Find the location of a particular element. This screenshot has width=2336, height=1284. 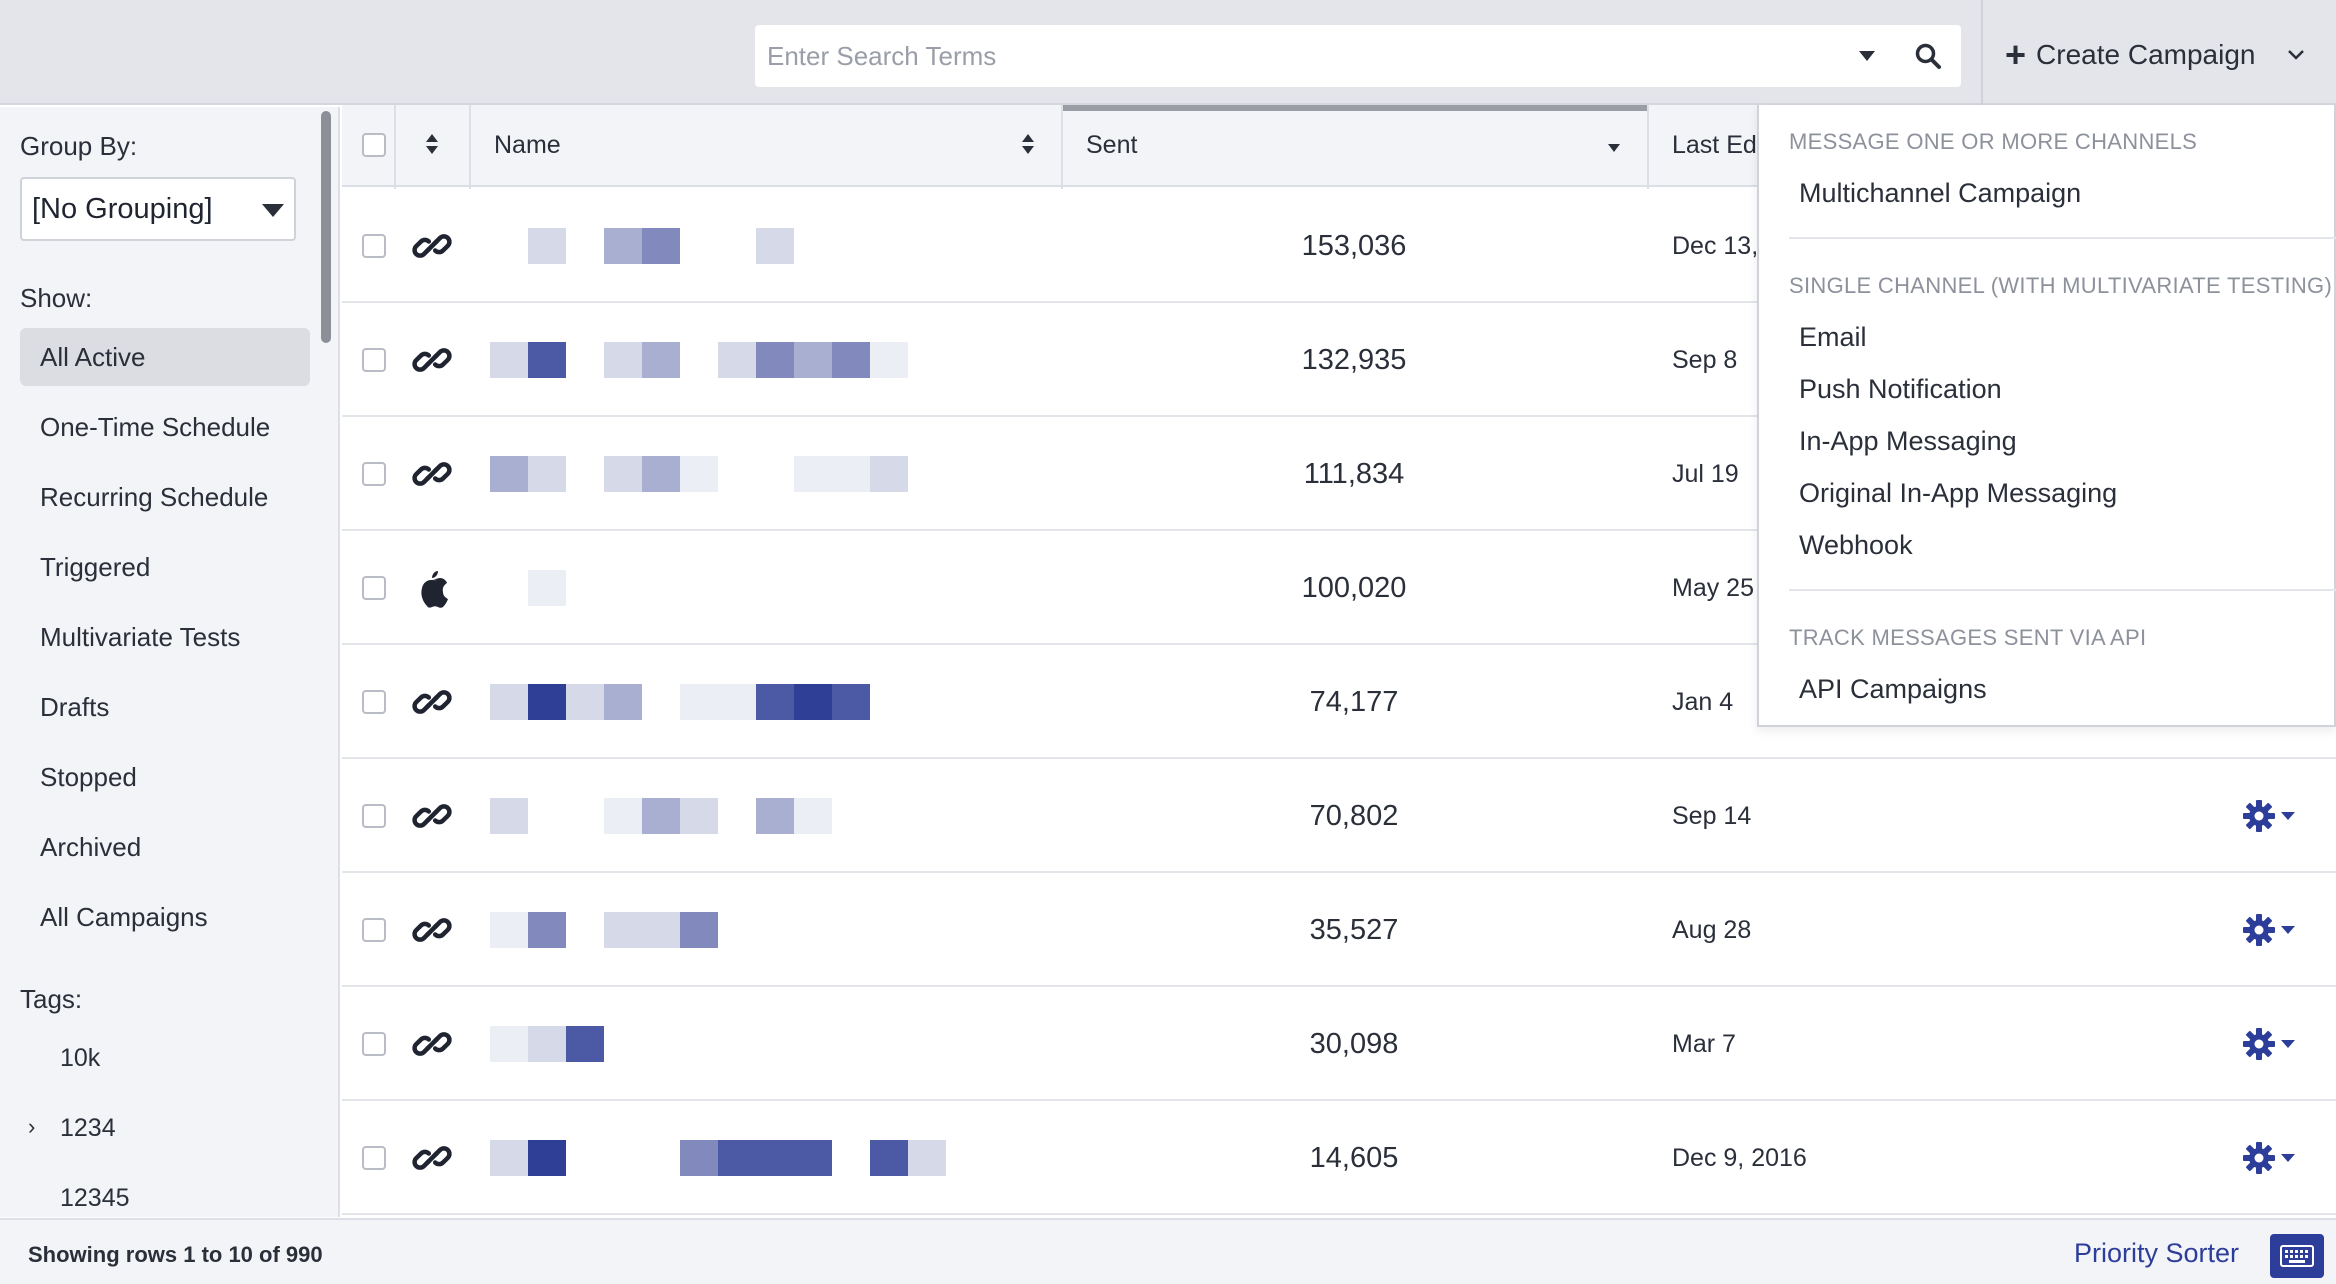

sent-count: 132,935 is located at coordinates (1354, 359).